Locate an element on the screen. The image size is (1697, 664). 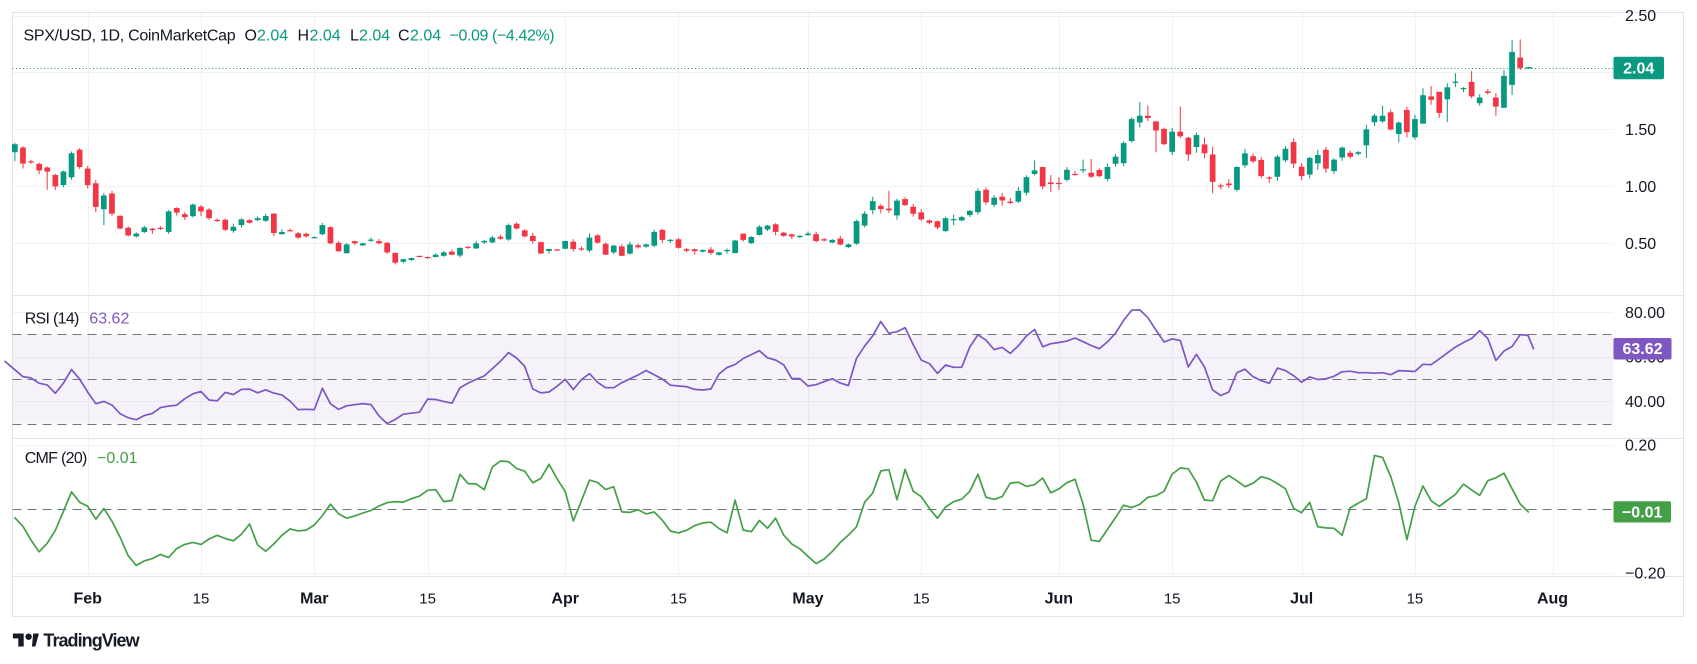
svg-text: −0.09 (−4.42%) is located at coordinates (502, 36).